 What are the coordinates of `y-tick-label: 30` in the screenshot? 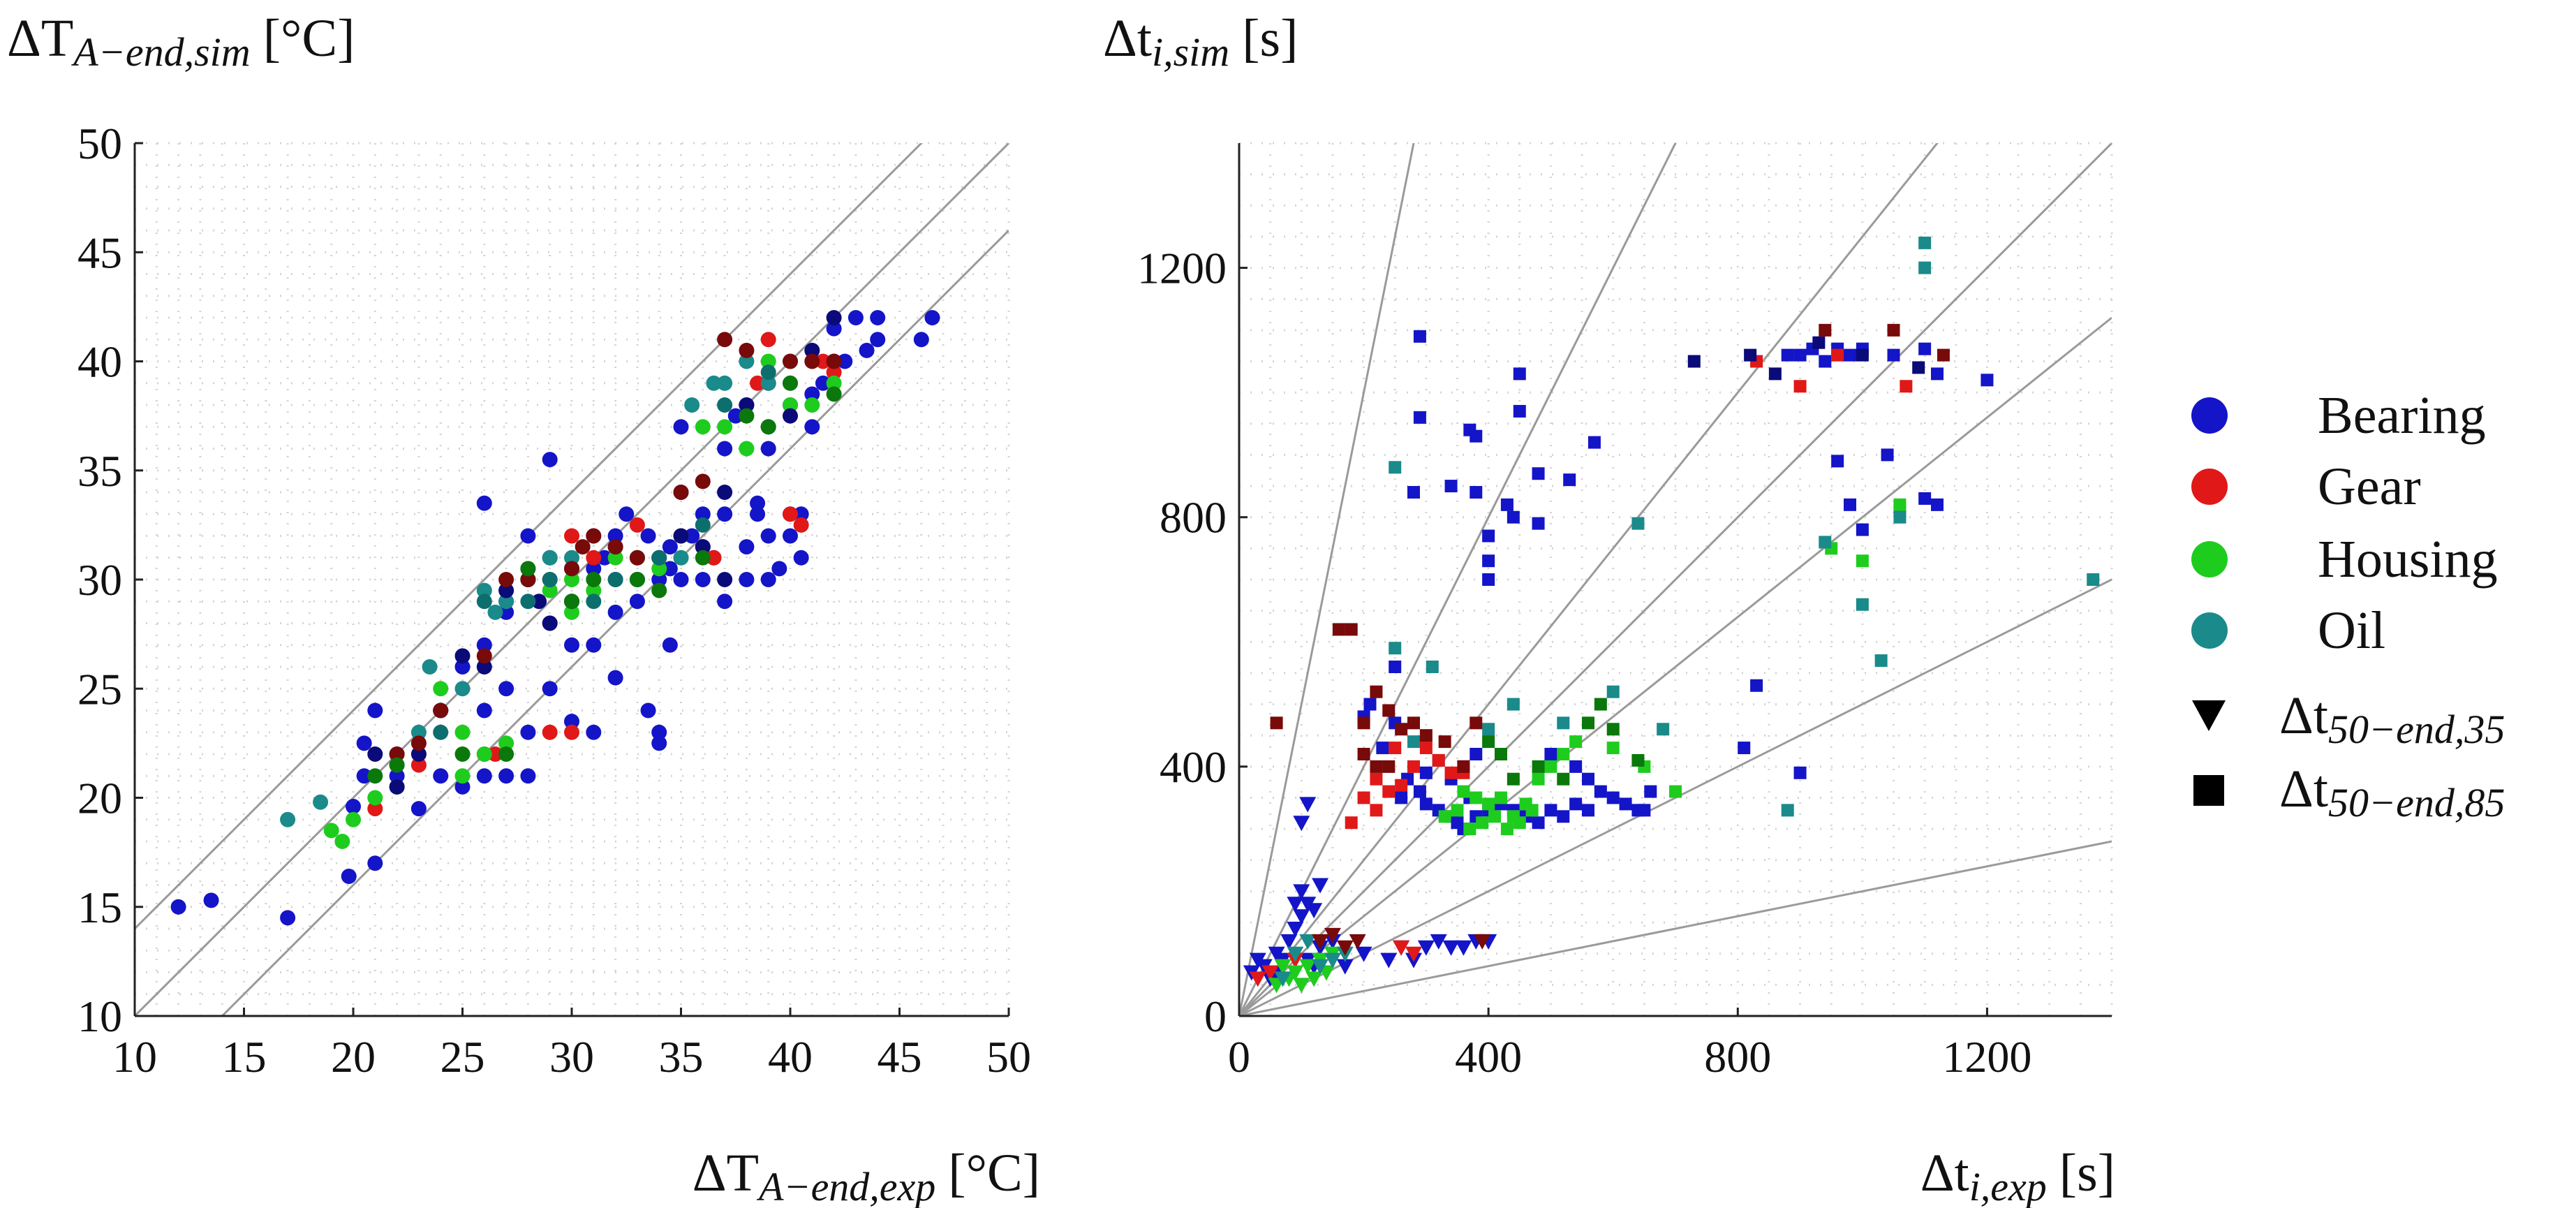 It's located at (99, 580).